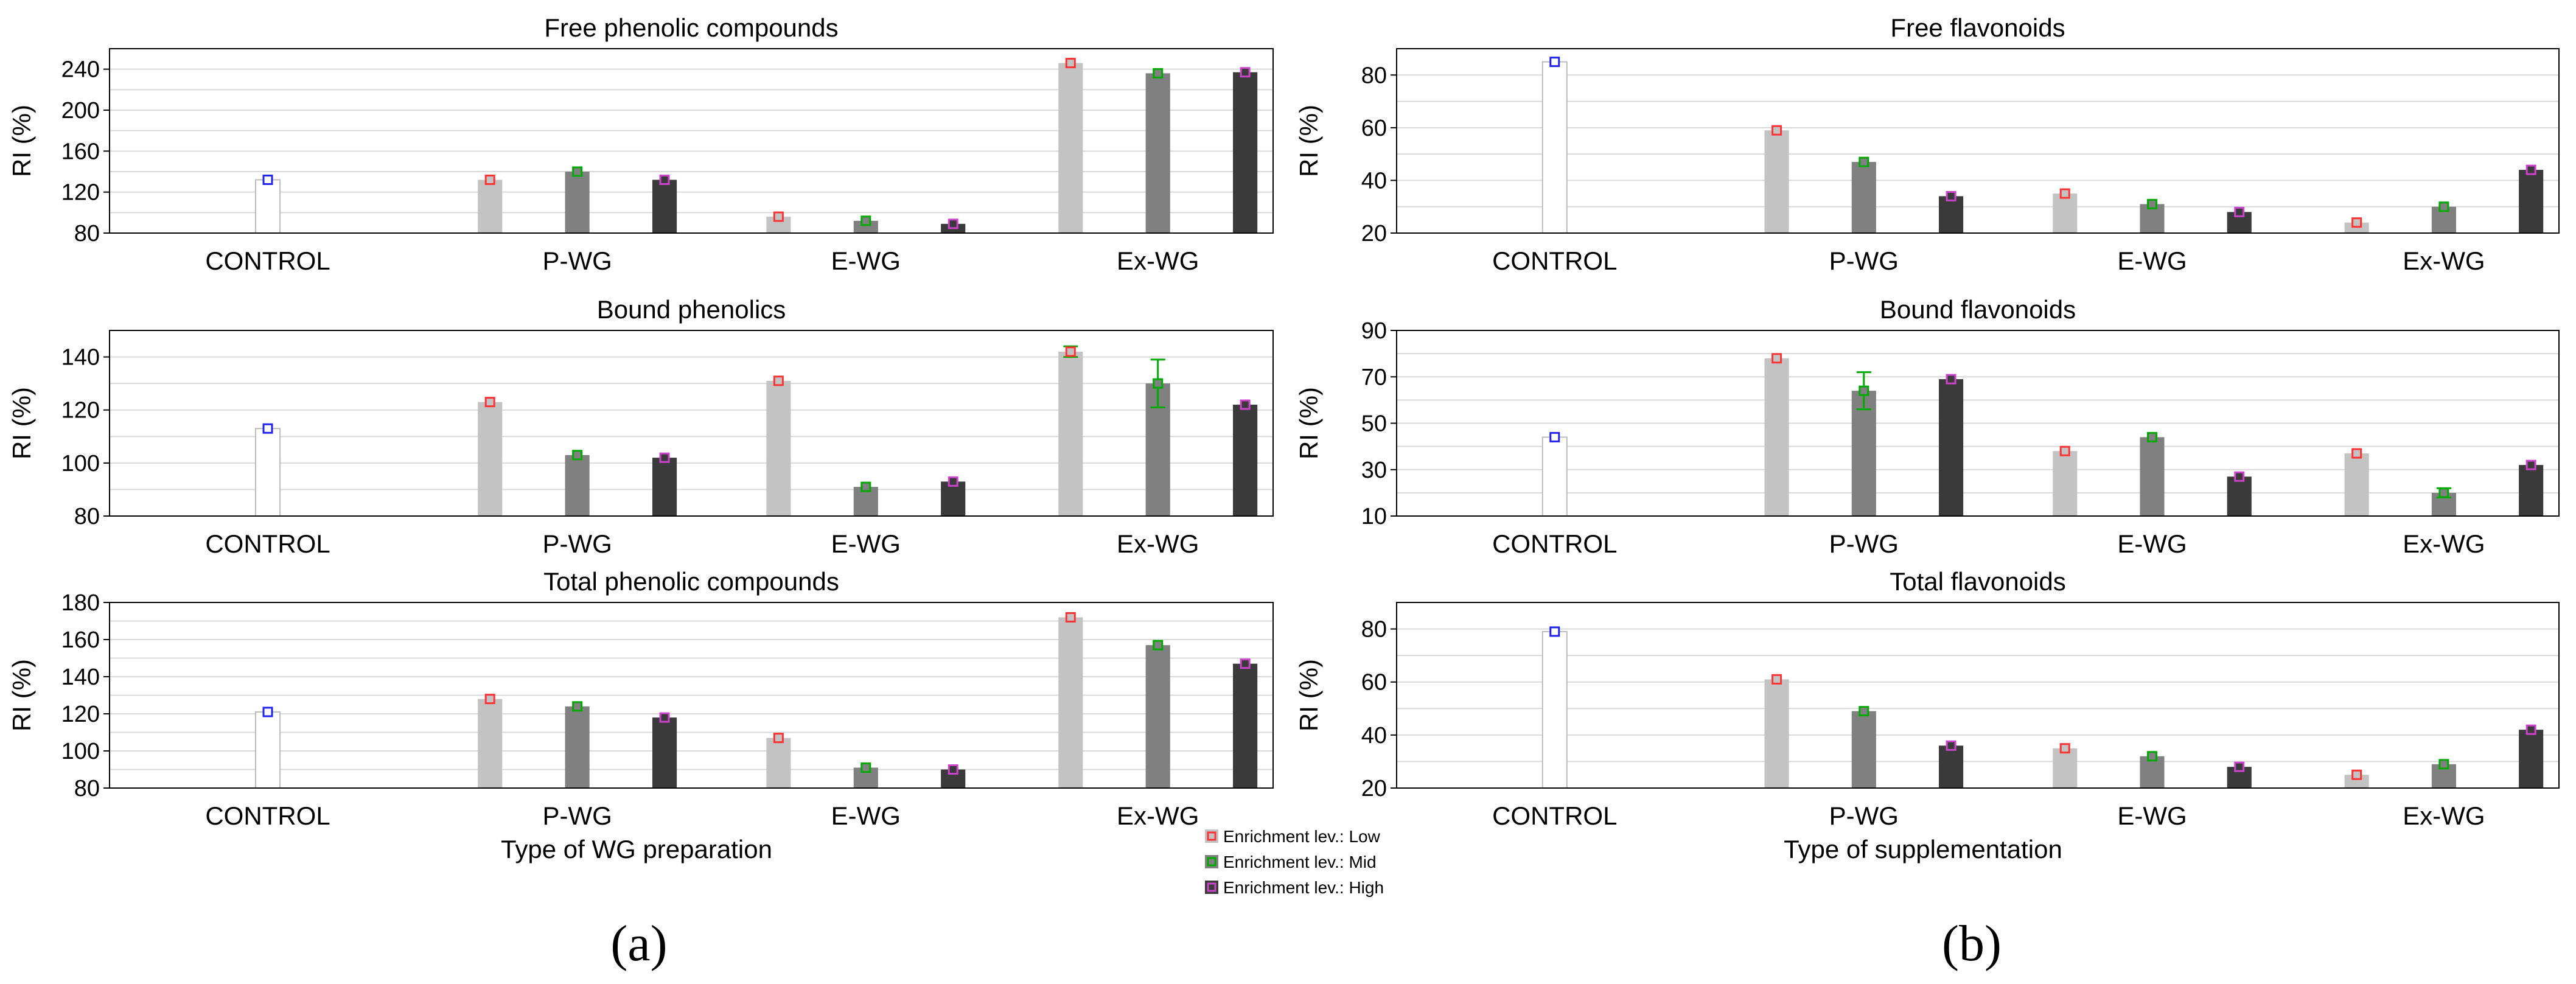 The width and height of the screenshot is (2576, 984). Describe the element at coordinates (636, 849) in the screenshot. I see `x-axis-label: Type of WG preparation` at that location.